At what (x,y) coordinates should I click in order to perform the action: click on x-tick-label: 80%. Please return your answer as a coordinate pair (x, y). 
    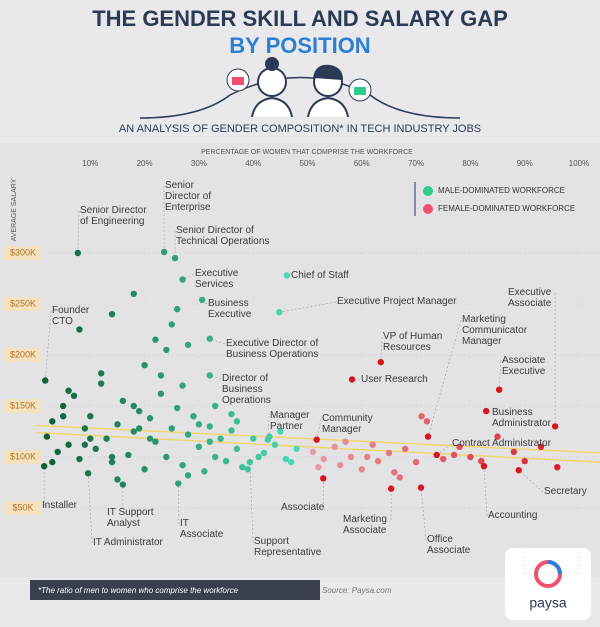
    Looking at the image, I should click on (470, 163).